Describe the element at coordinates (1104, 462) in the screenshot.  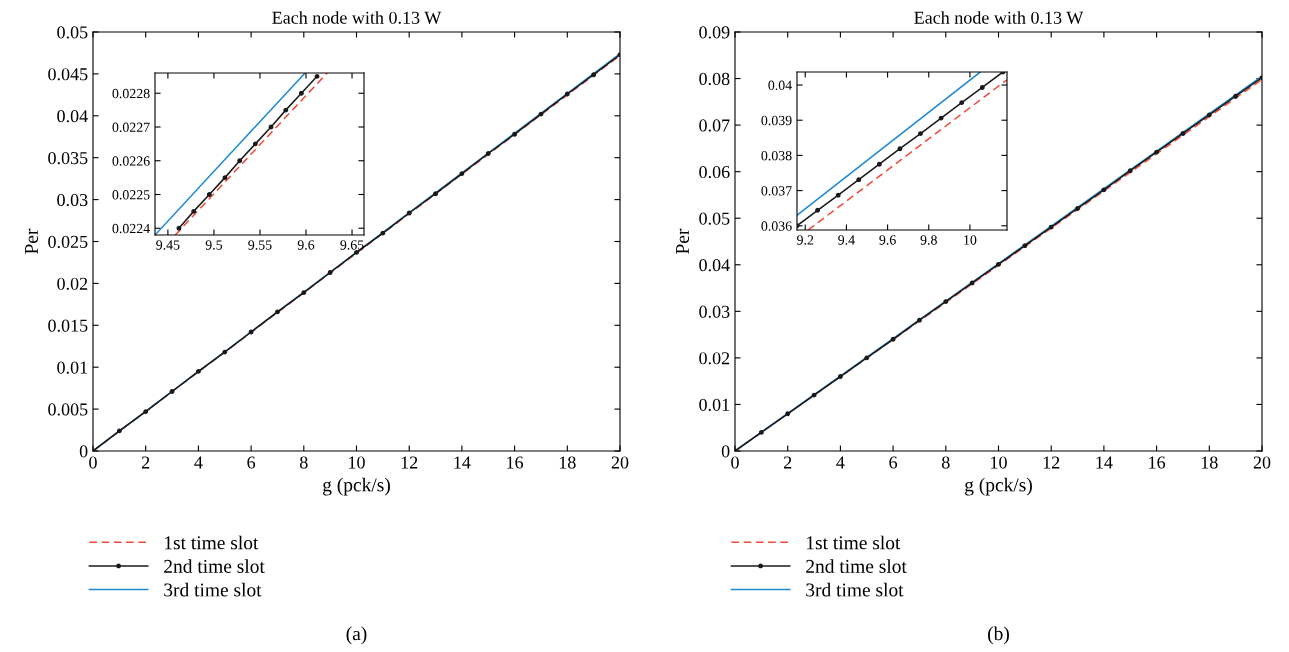
I see `x-tick-label: 14` at that location.